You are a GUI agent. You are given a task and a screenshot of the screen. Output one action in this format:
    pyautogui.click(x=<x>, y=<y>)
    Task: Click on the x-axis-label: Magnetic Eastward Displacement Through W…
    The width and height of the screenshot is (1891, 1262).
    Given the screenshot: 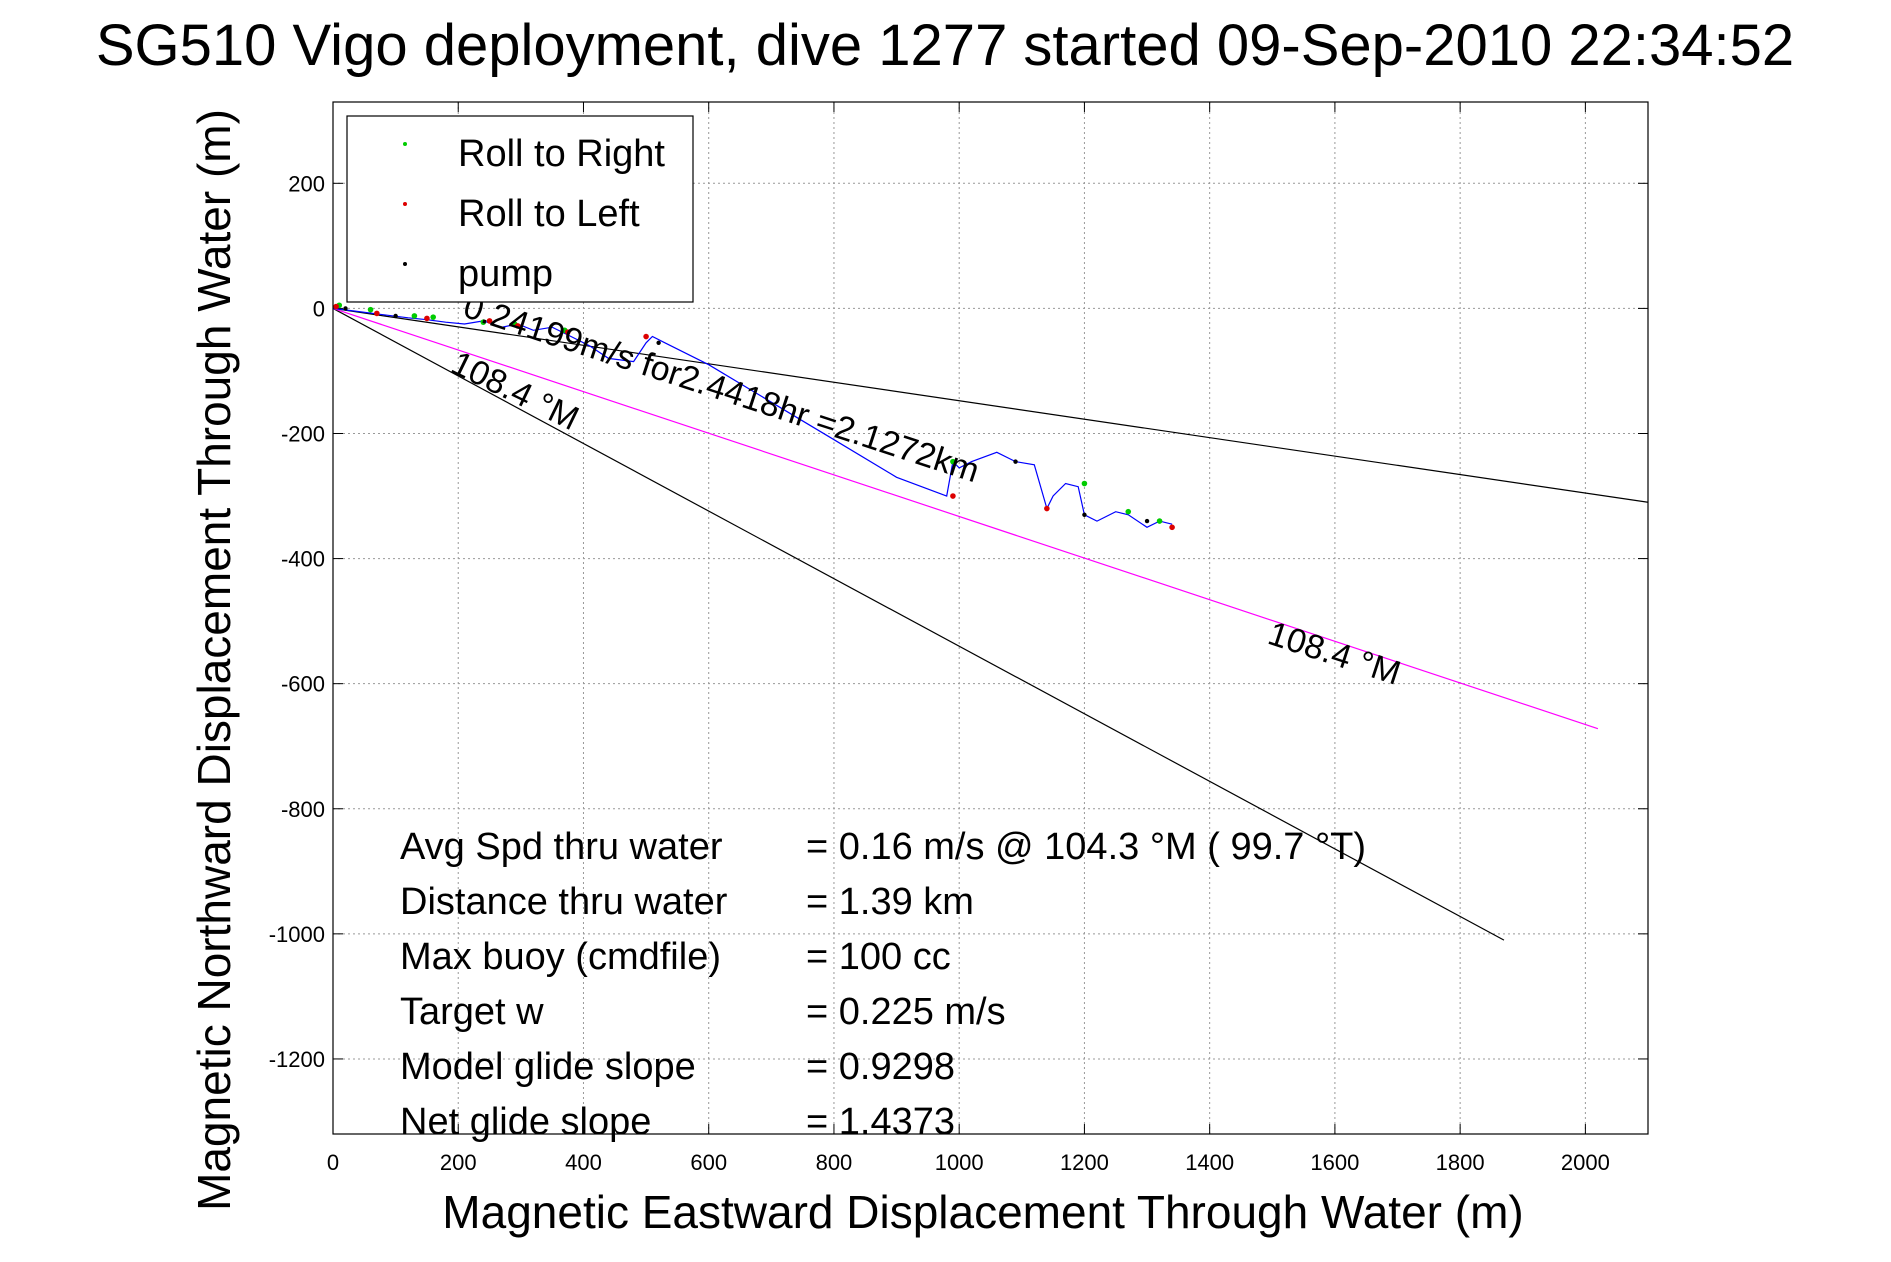 What is the action you would take?
    pyautogui.click(x=982, y=1212)
    